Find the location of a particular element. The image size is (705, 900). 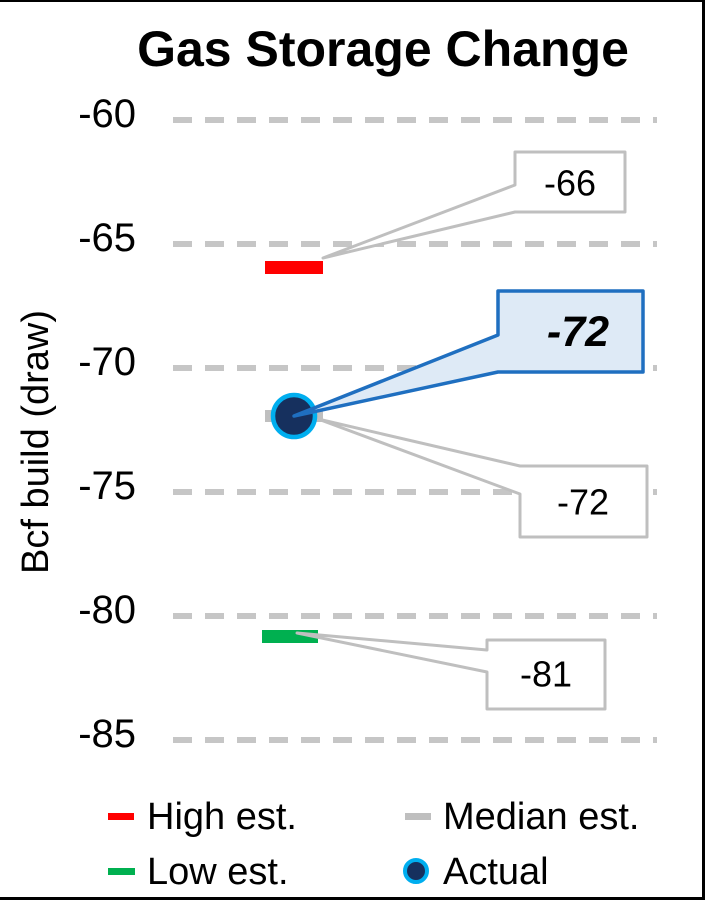

legend-median-label: Median est. is located at coordinates (541, 817).